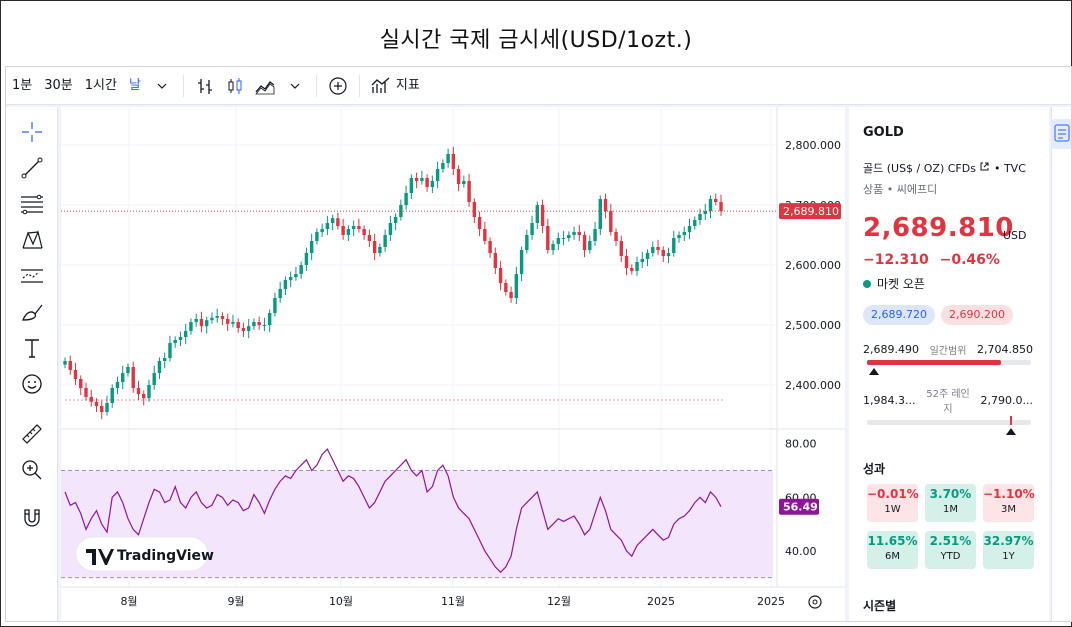 This screenshot has height=627, width=1072. Describe the element at coordinates (1008, 550) in the screenshot. I see `performance-tile-1y: 32.97% 1Y` at that location.